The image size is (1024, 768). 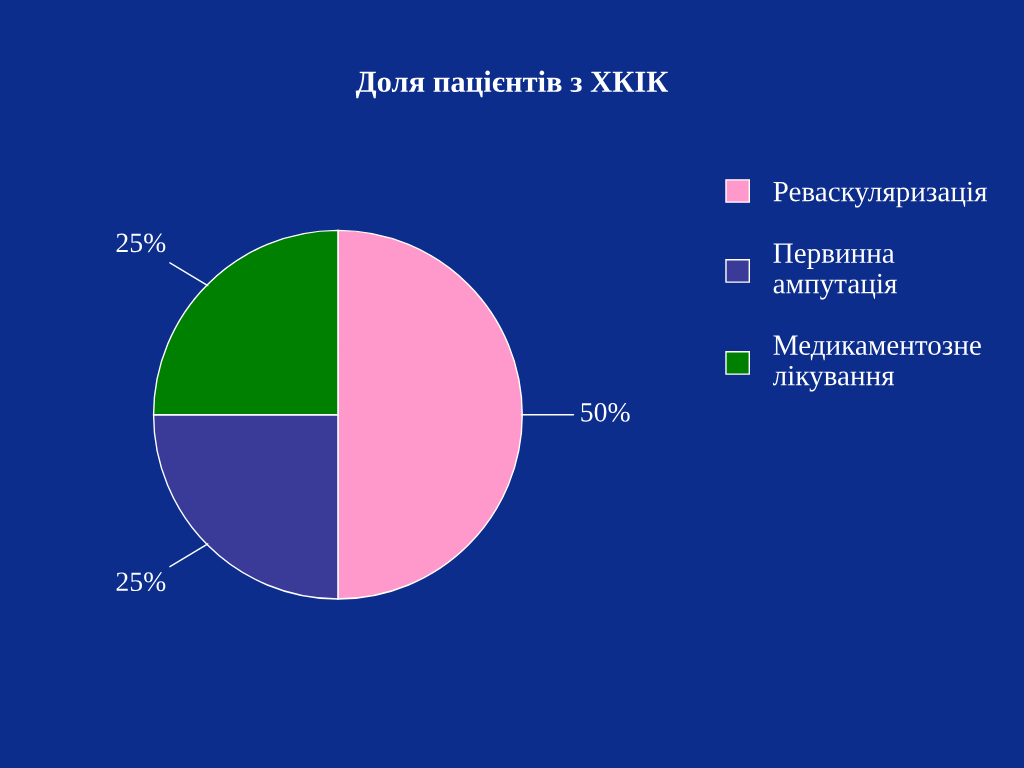 I want to click on legend-label: Медикаментозне лікування, so click(x=876, y=363).